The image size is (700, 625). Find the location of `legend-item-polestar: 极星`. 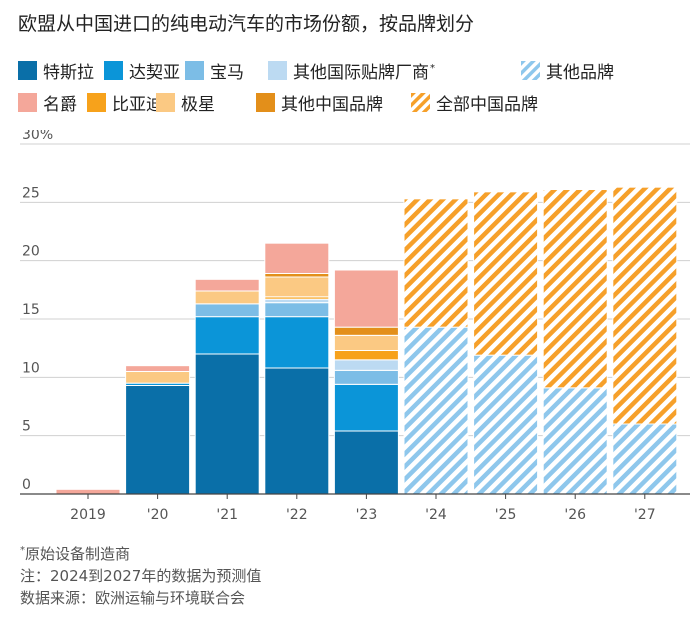

legend-item-polestar: 极星 is located at coordinates (185, 102).